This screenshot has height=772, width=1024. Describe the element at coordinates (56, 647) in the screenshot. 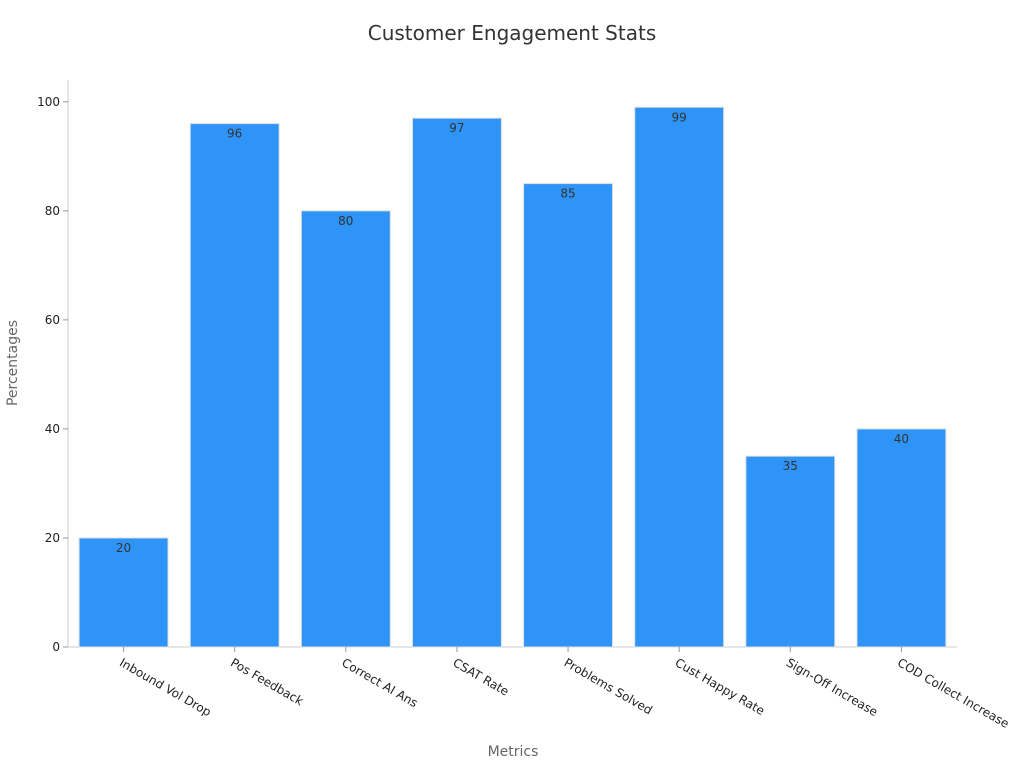

I see `y-tick-label: 0` at that location.